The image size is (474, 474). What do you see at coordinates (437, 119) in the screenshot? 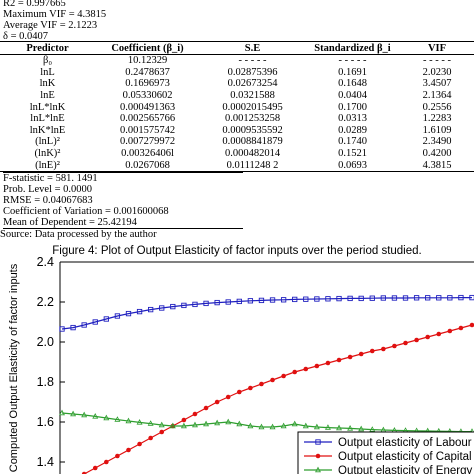
I see `vif-cell: 1.2283` at bounding box center [437, 119].